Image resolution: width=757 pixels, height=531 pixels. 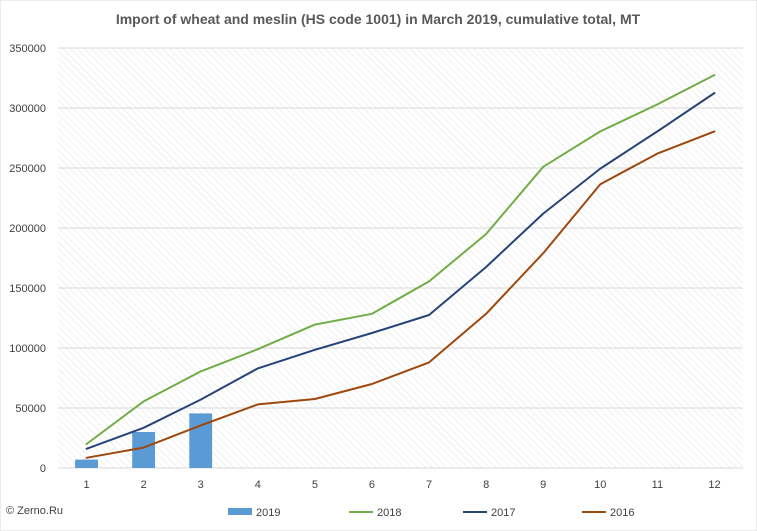 I want to click on legend-label-2016: 2016, so click(x=622, y=513).